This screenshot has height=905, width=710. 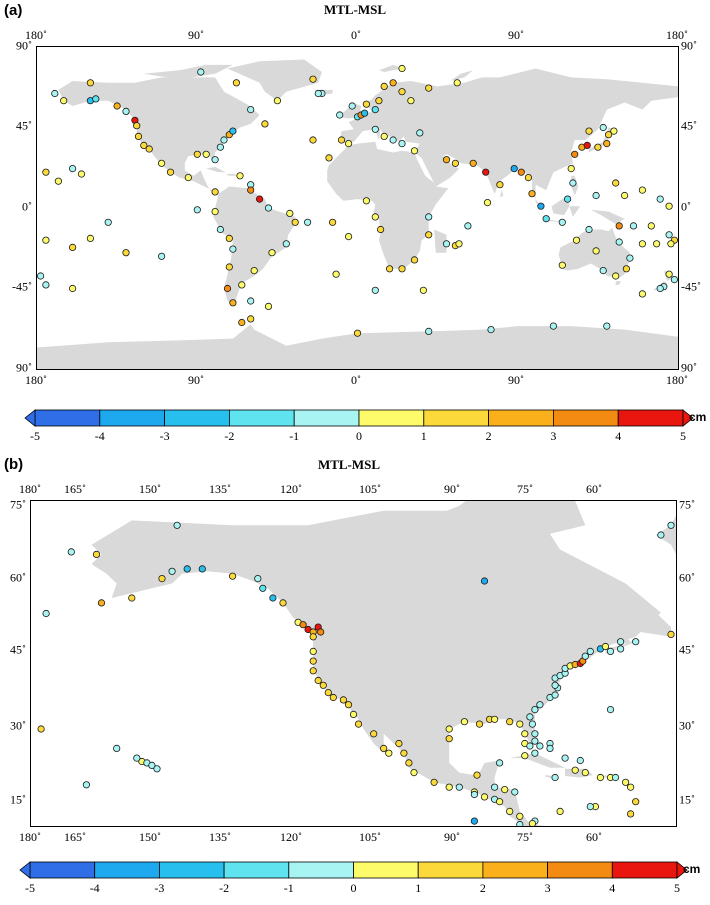 I want to click on panel-a-title: MTL-MSL, so click(x=355, y=9).